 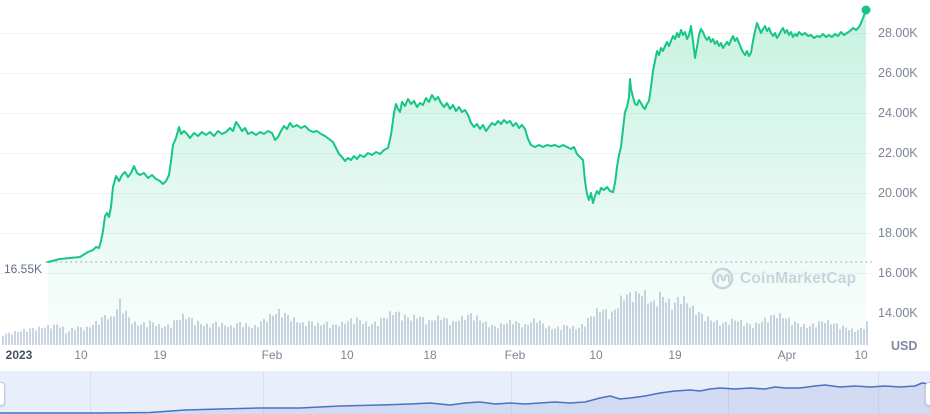 I want to click on x-axis-tick: 18, so click(x=430, y=355).